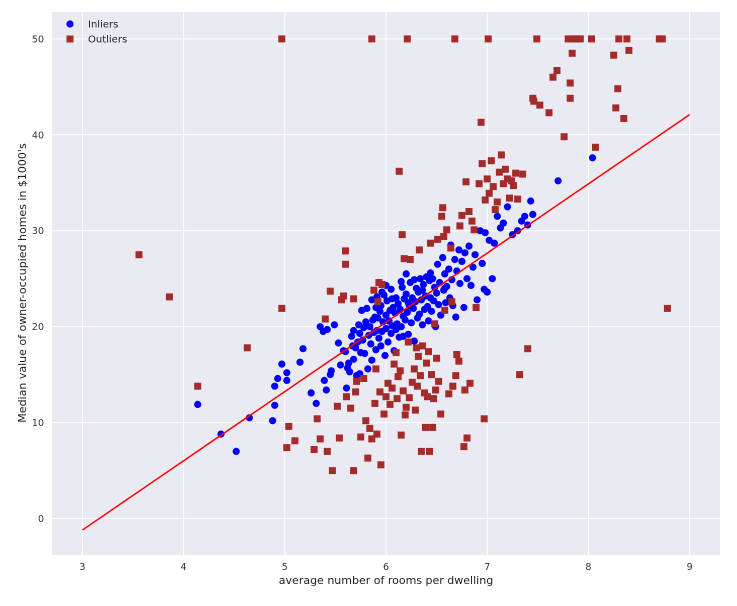 The image size is (737, 606). What do you see at coordinates (38, 279) in the screenshot?
I see `y-tick-labels: 0 10 20 30 40 50` at bounding box center [38, 279].